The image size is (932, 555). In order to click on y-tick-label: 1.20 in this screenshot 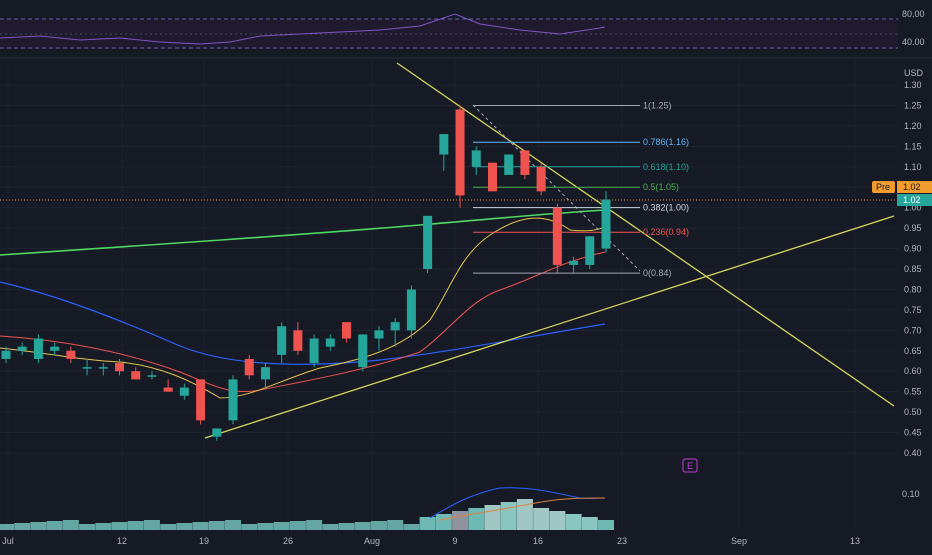, I will do `click(913, 126)`.